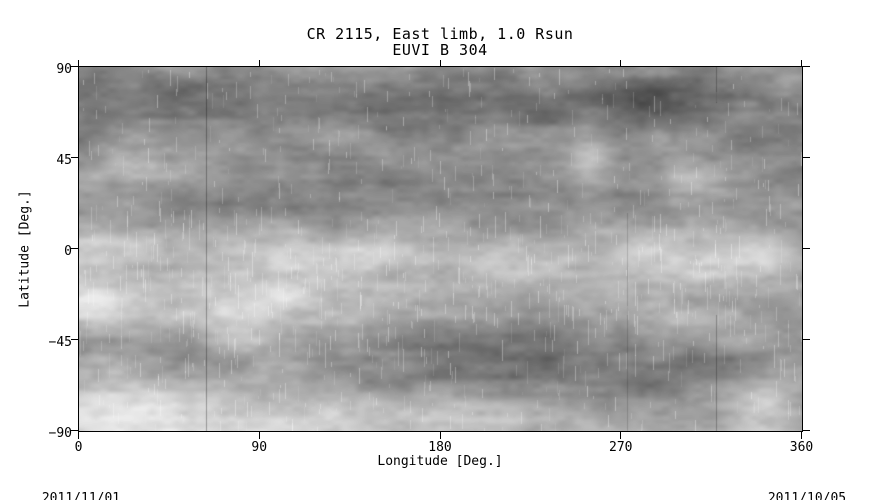  Describe the element at coordinates (81, 495) in the screenshot. I see `left-limb-date: 2011/11/01` at that location.